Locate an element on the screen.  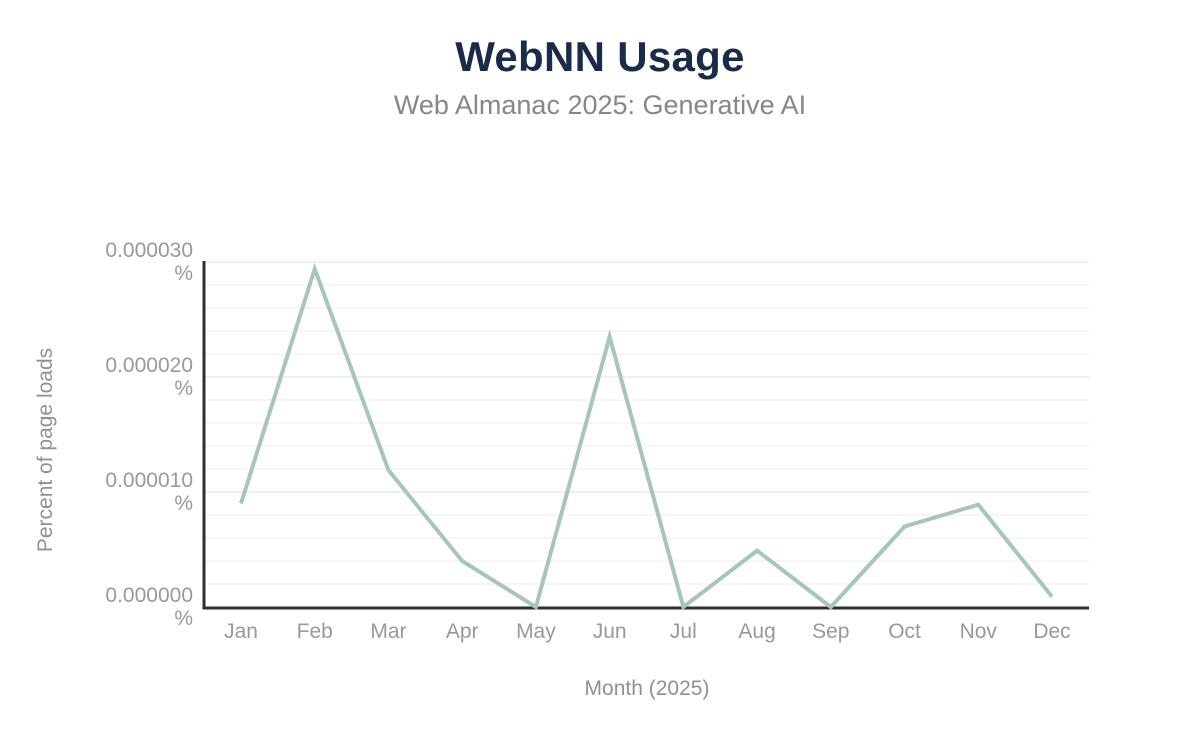
y-tick-value: 0.000020 is located at coordinates (149, 365).